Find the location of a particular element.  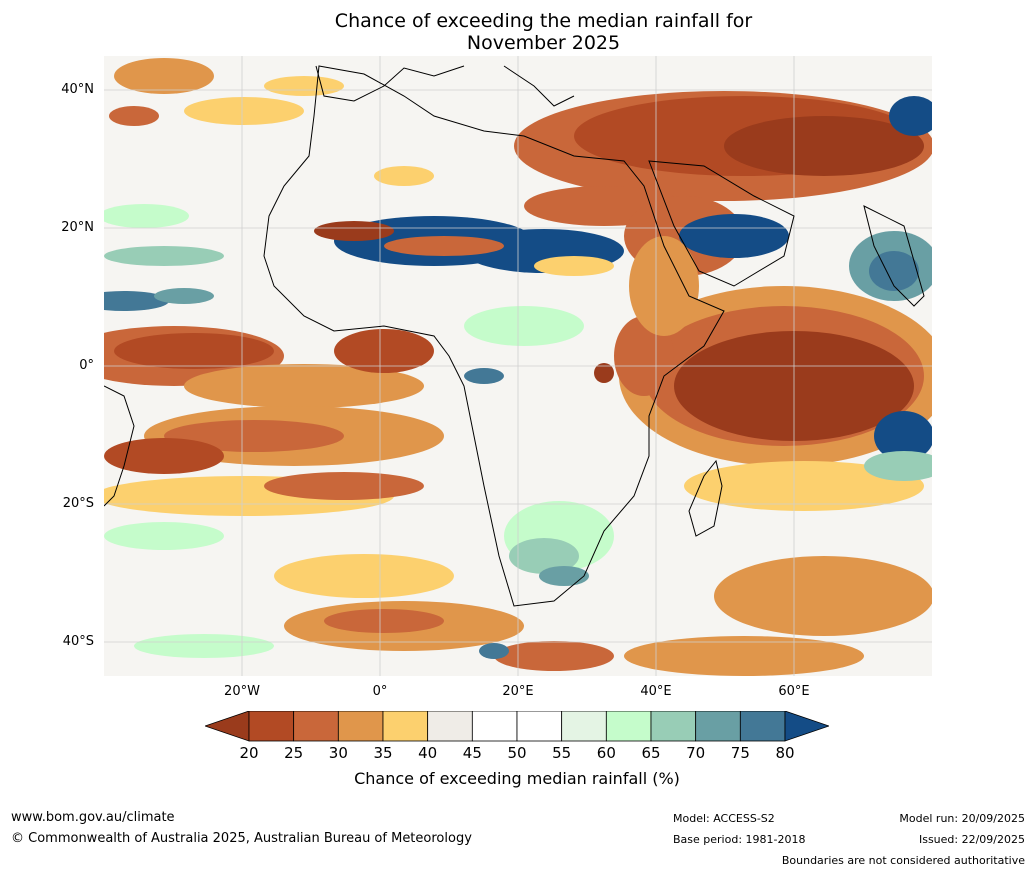

lat-label-0: 0° is located at coordinates (86, 365).